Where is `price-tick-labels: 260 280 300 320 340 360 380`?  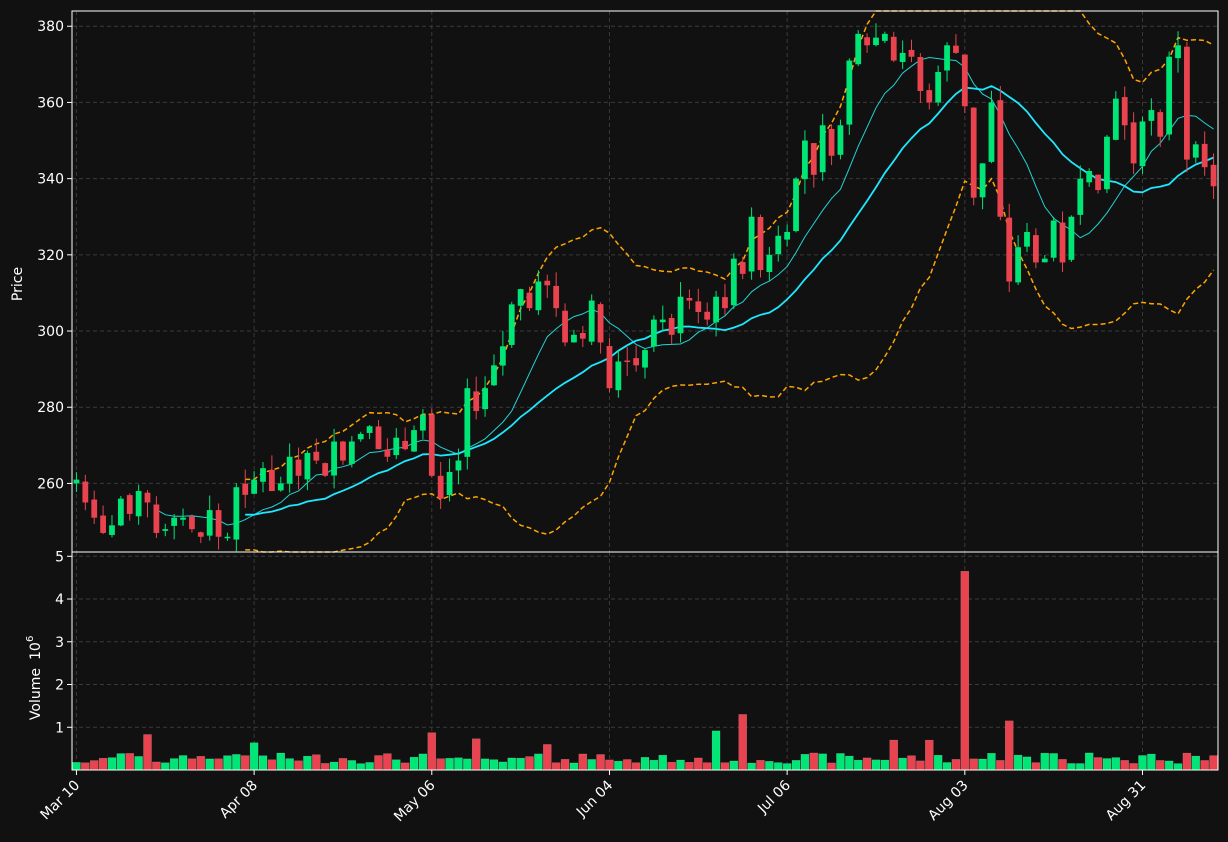 price-tick-labels: 260 280 300 320 340 360 380 is located at coordinates (54, 255).